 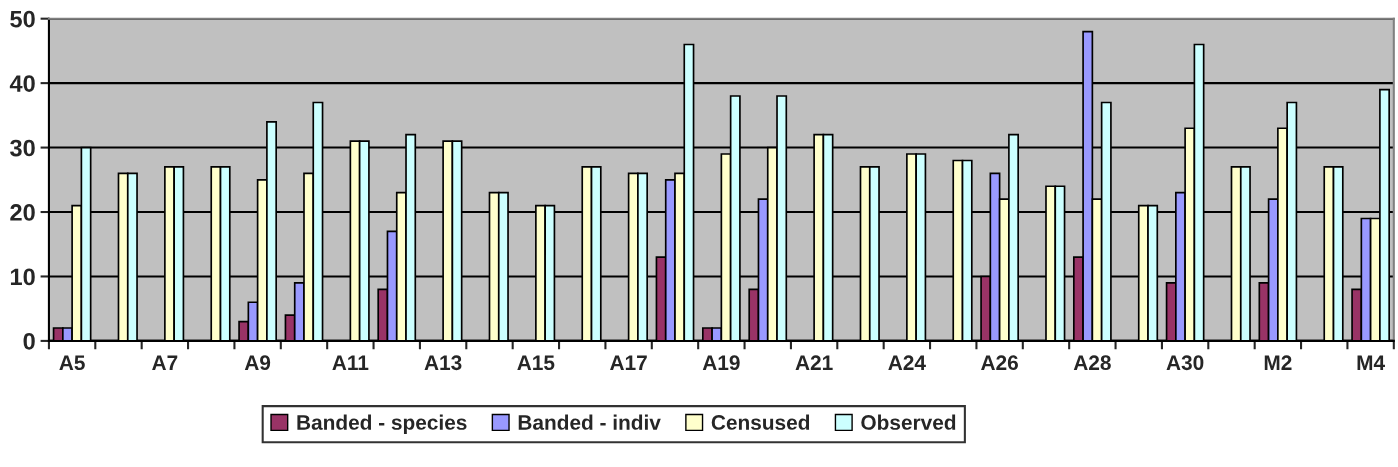 I want to click on x-tick-label: A15, so click(x=536, y=363).